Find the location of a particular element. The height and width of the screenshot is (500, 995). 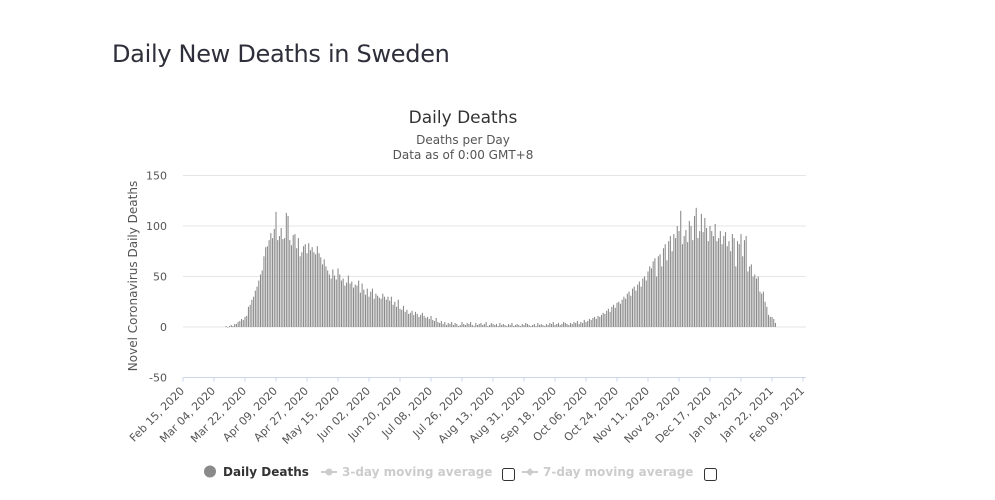

legend-item-daily-deaths: Daily Deaths is located at coordinates (266, 472).